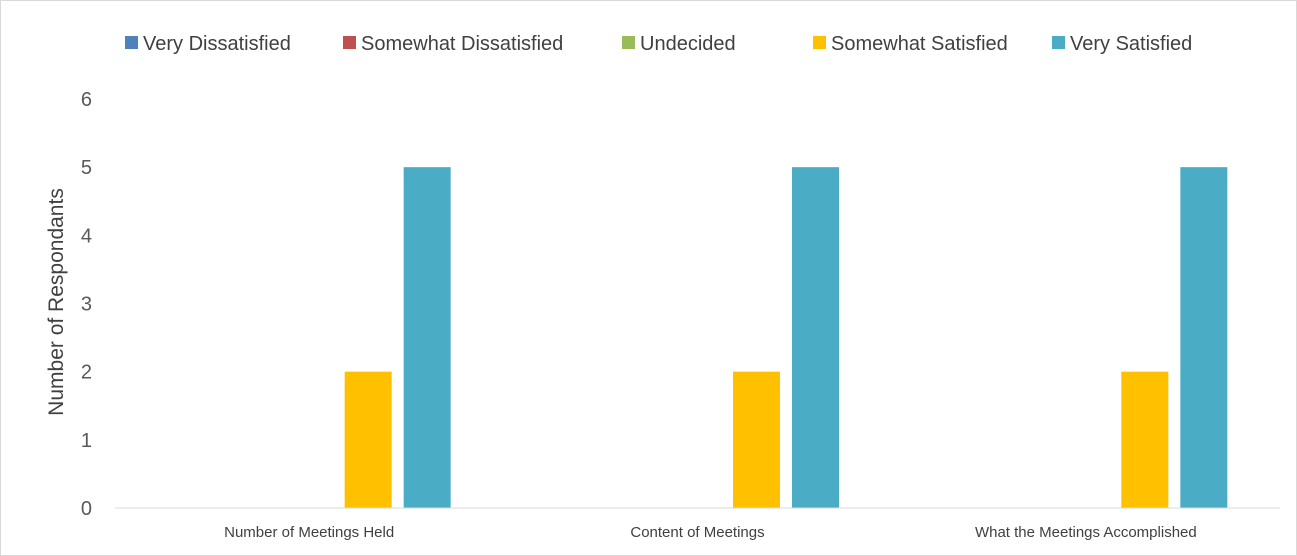 Image resolution: width=1297 pixels, height=556 pixels. Describe the element at coordinates (462, 44) in the screenshot. I see `legend-label-somewhat-dissatisfied: Somewhat Dissatisfied` at that location.